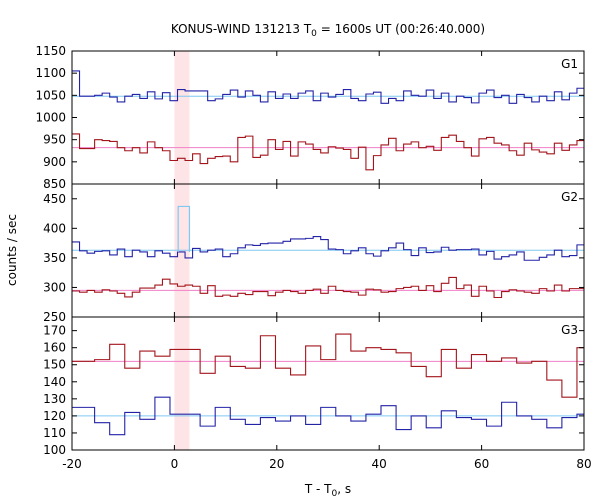 This screenshot has width=600, height=500. Describe the element at coordinates (54, 382) in the screenshot. I see `y-tick-label: 140` at that location.